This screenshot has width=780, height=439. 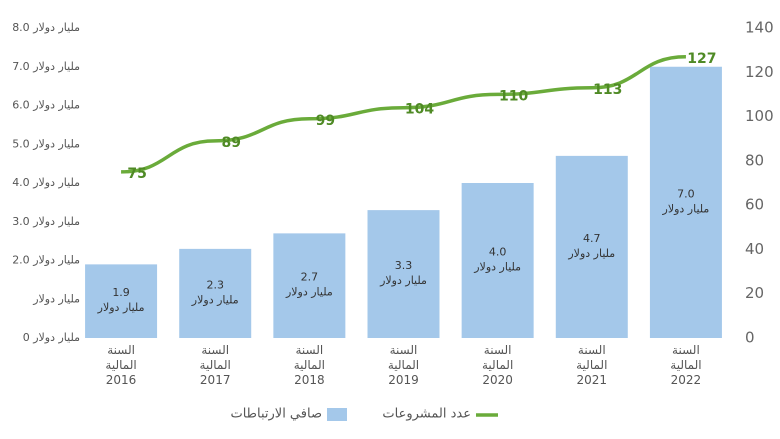 I want to click on y2-tick-label: 100, so click(x=759, y=116).